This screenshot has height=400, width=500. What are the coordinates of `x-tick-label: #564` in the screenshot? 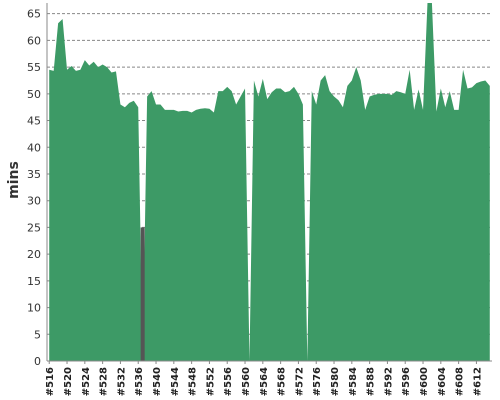 It's located at (264, 381).